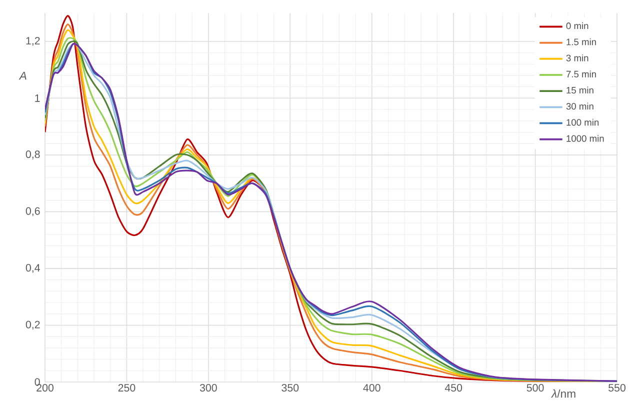  Describe the element at coordinates (617, 388) in the screenshot. I see `x-tick-label: 550` at that location.